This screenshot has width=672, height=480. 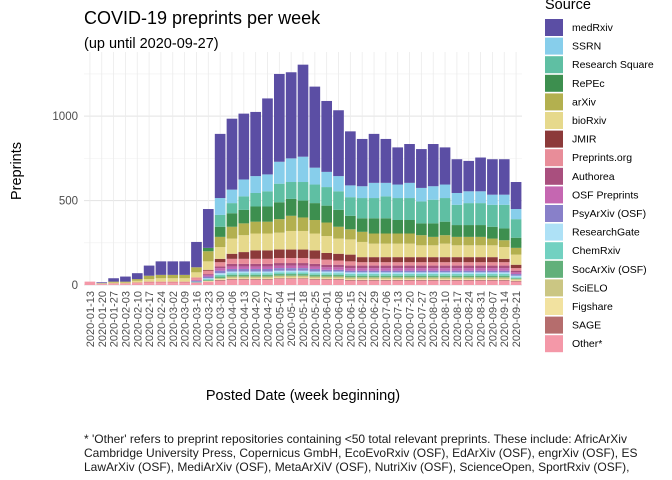 What do you see at coordinates (245, 319) in the screenshot?
I see `x-tick-label: 2020-04-13` at bounding box center [245, 319].